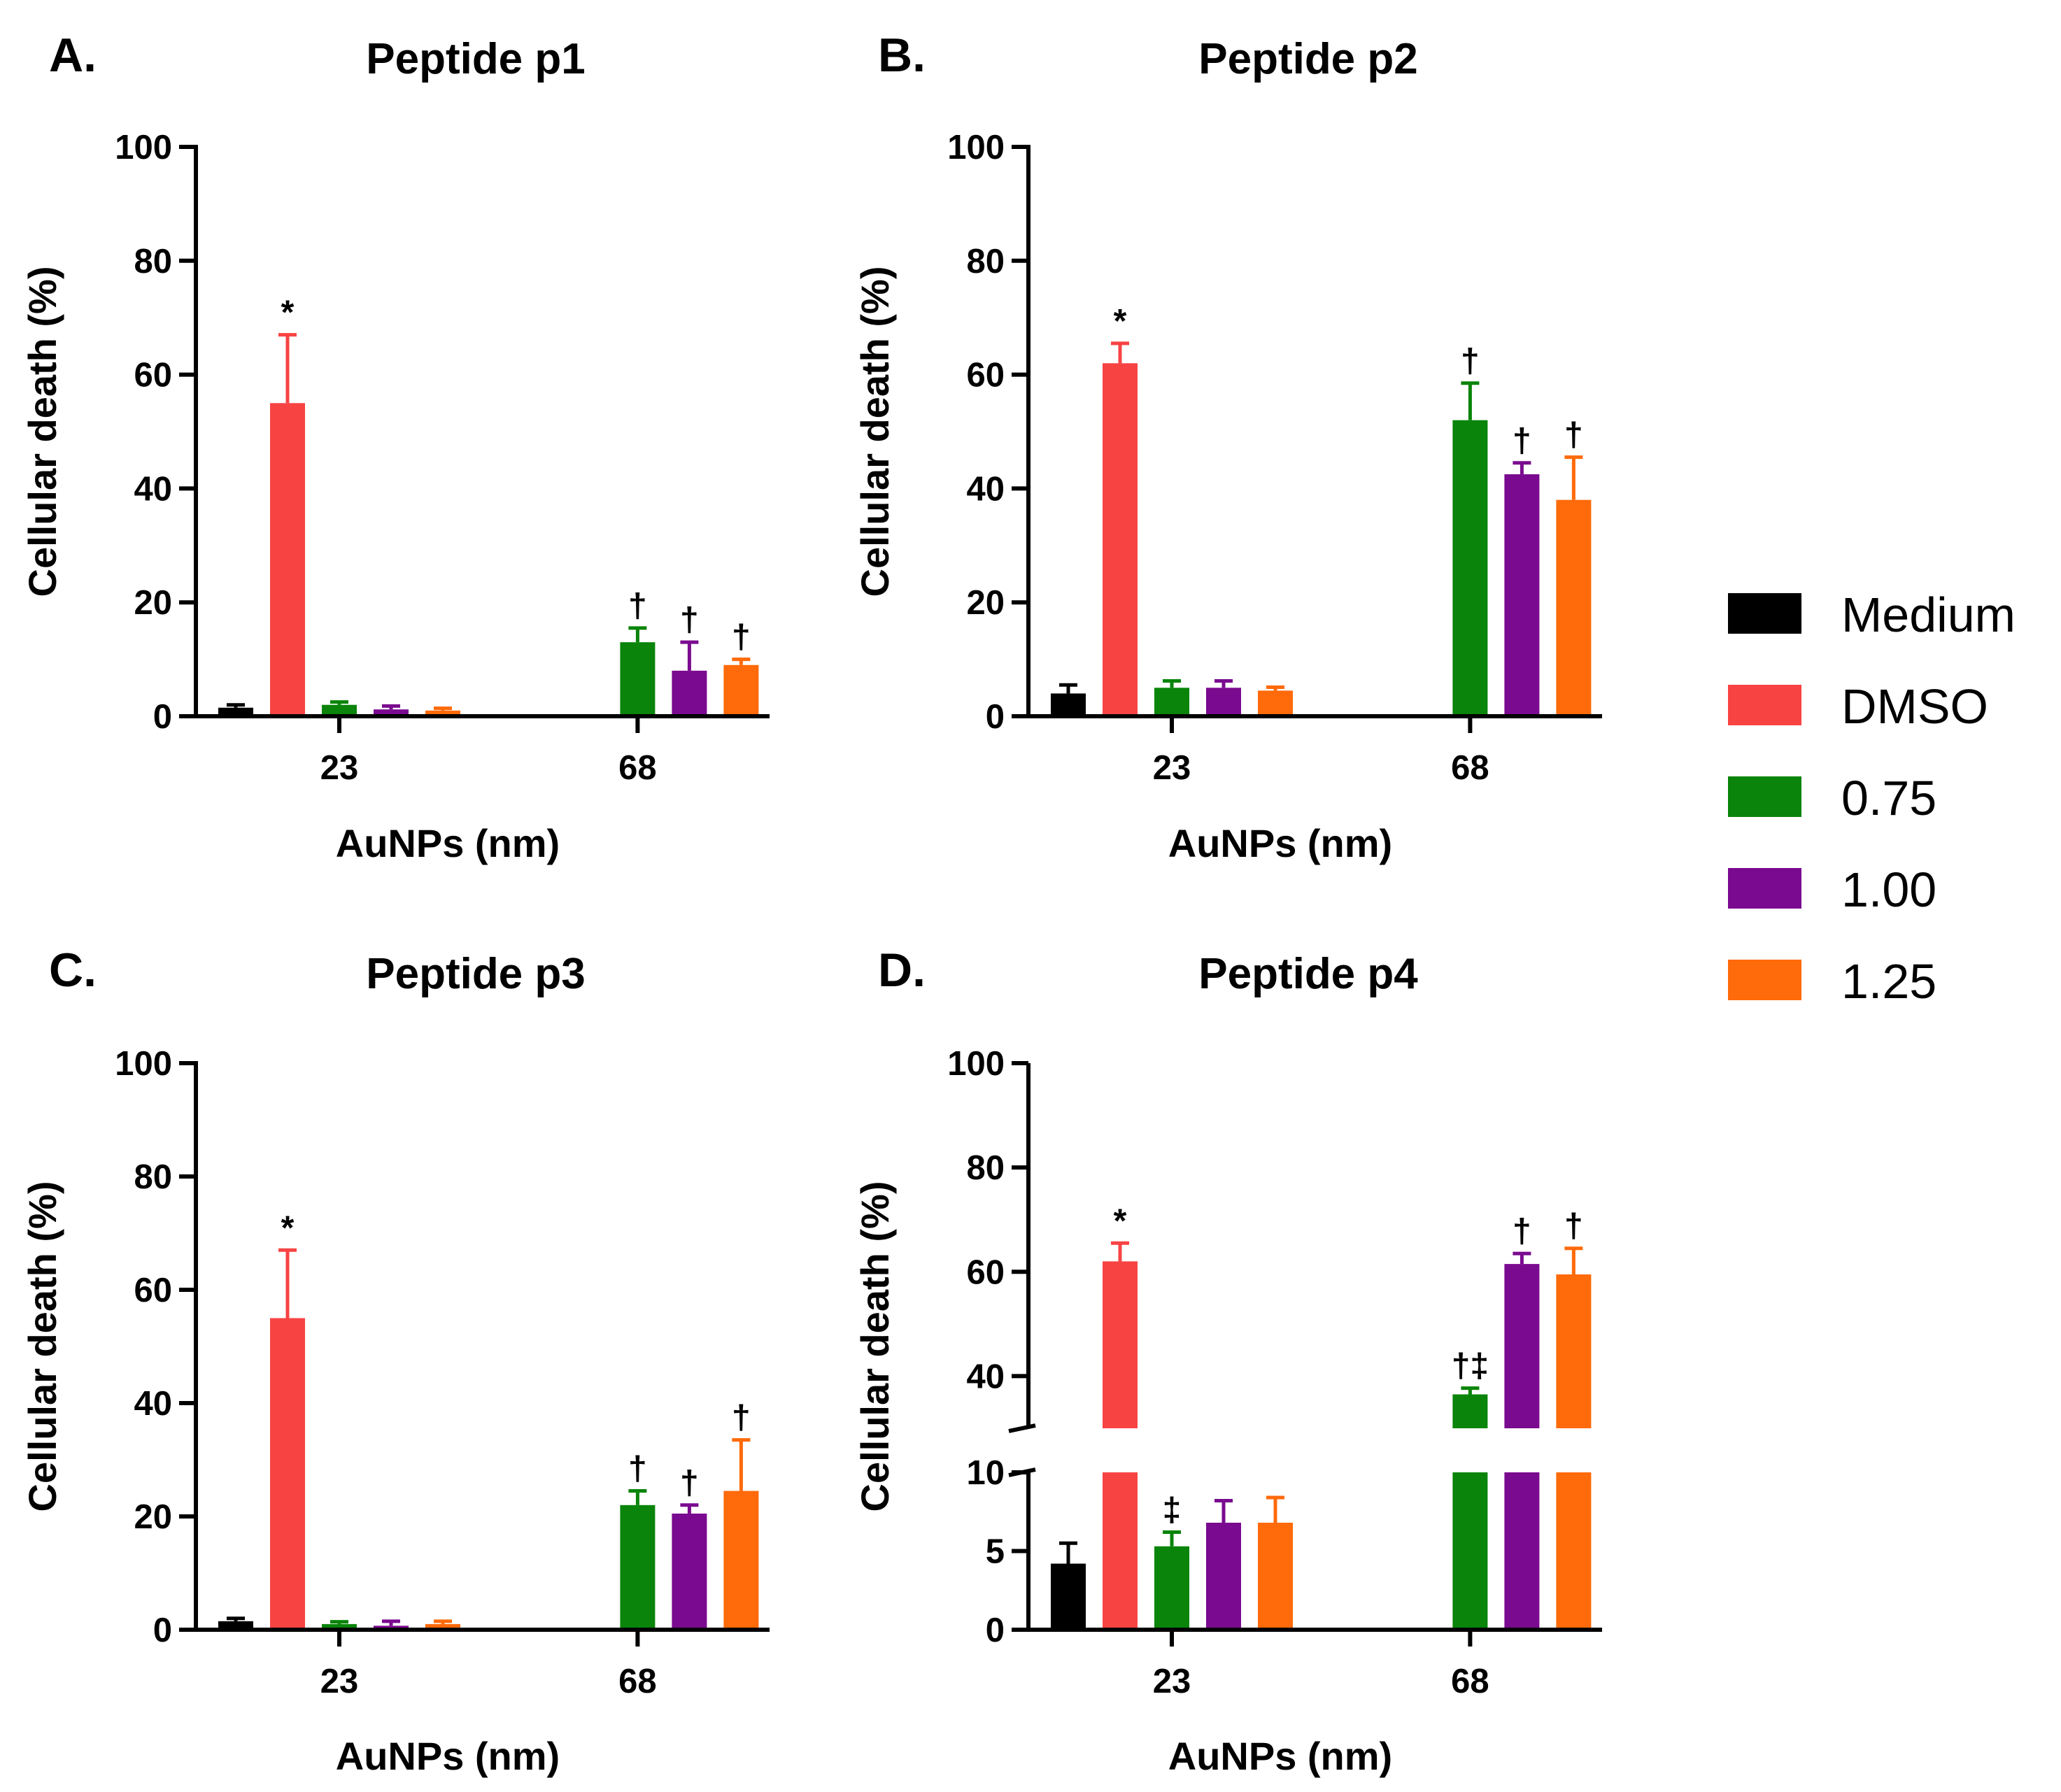 This screenshot has width=2061, height=1792. Describe the element at coordinates (1022, 1428) in the screenshot. I see `axis-break-mark` at that location.